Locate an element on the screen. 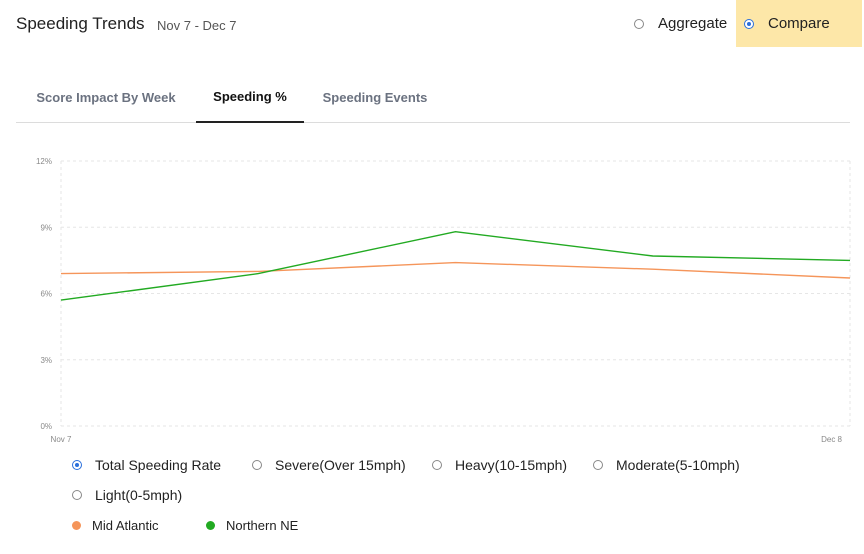 Image resolution: width=864 pixels, height=554 pixels. x-tick-label: Dec 8 is located at coordinates (831, 439).